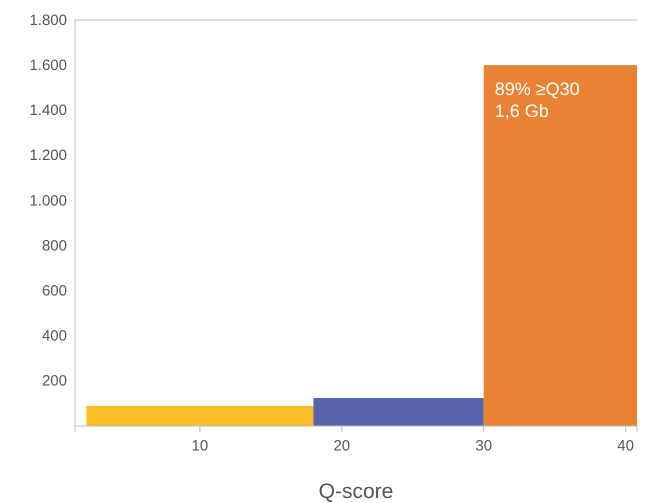 The height and width of the screenshot is (503, 647). Describe the element at coordinates (625, 446) in the screenshot. I see `x-tick-label: 40` at that location.